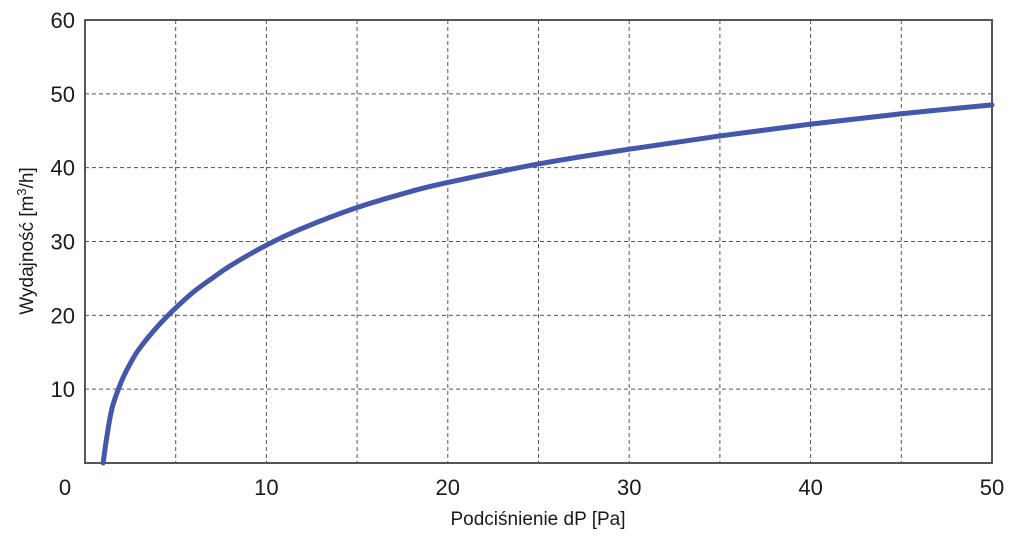 The height and width of the screenshot is (540, 1020). Describe the element at coordinates (63, 242) in the screenshot. I see `y-tick-label: 30` at that location.